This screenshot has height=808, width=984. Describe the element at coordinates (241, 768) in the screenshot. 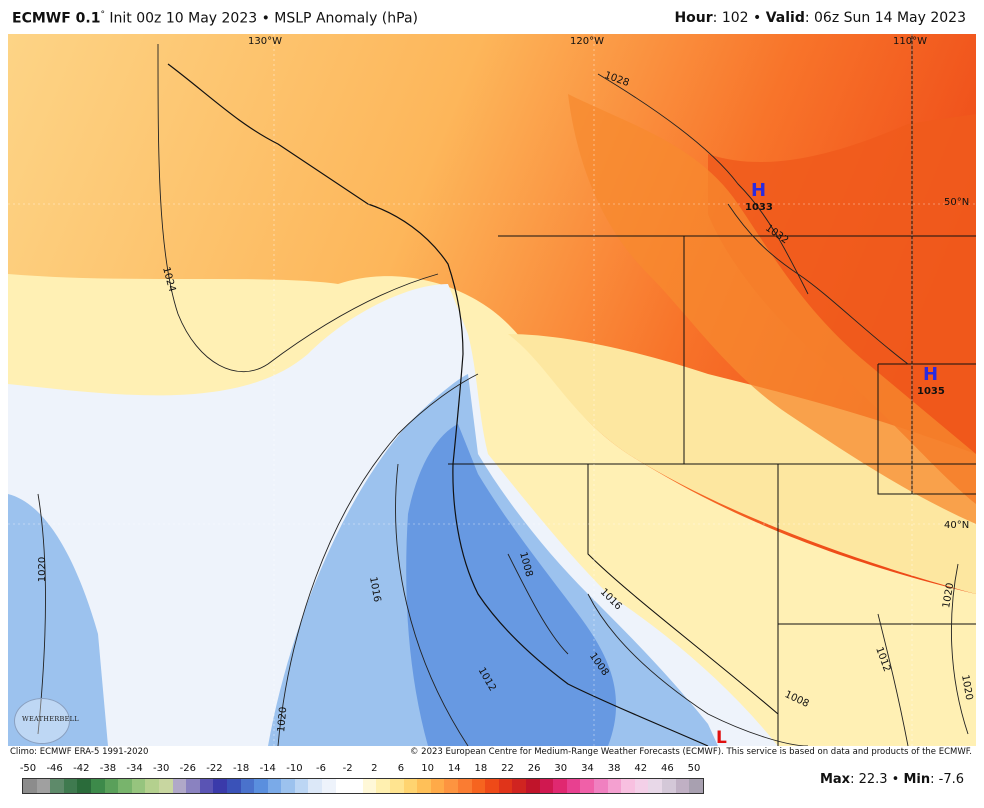

I see `colorbar-tick-label: -18` at that location.